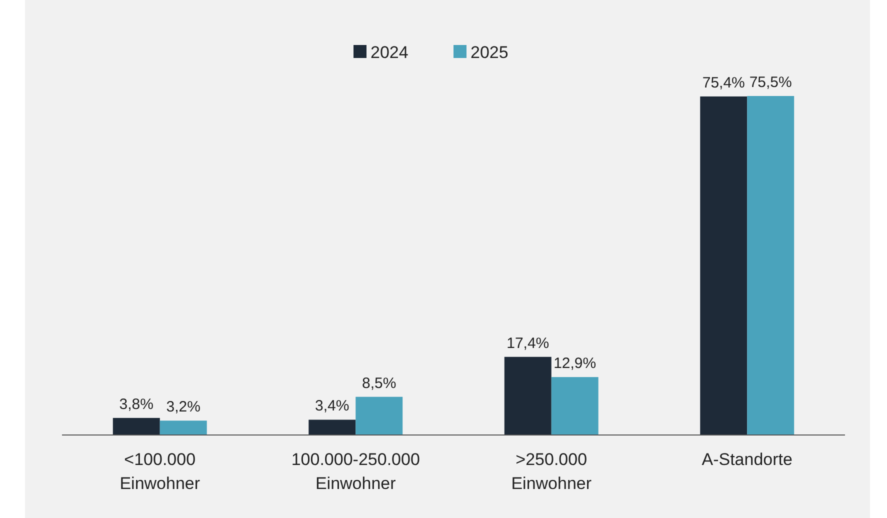 The image size is (887, 518). Describe the element at coordinates (332, 406) in the screenshot. I see `data-label: 3,4%` at that location.